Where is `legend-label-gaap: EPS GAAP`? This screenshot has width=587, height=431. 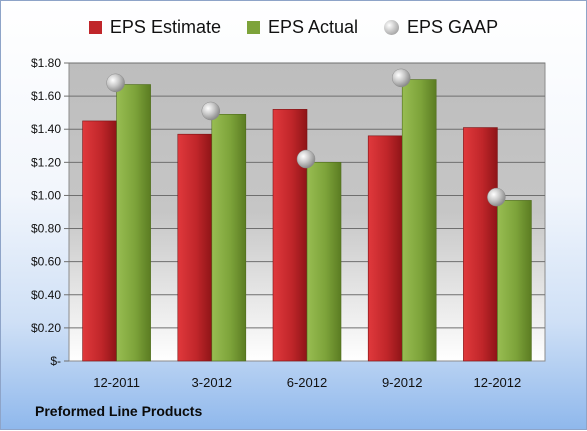 legend-label-gaap: EPS GAAP is located at coordinates (453, 27).